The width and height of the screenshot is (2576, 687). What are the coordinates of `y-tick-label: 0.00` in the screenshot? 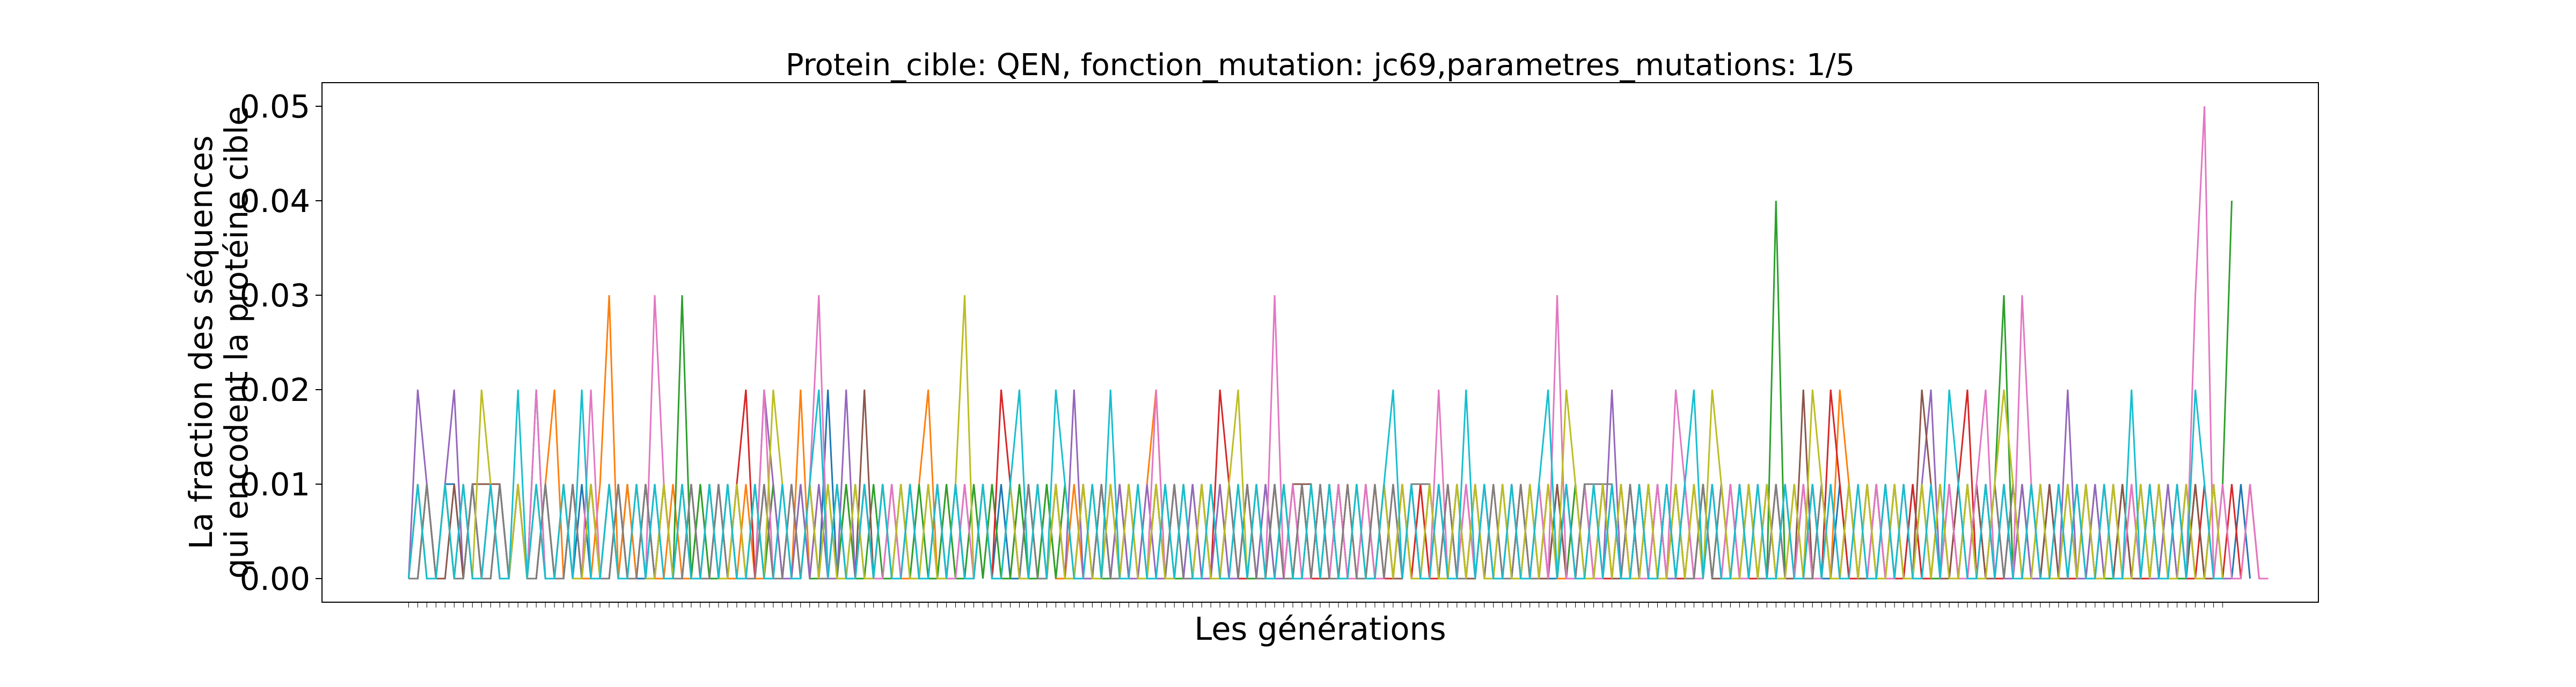 It's located at (275, 578).